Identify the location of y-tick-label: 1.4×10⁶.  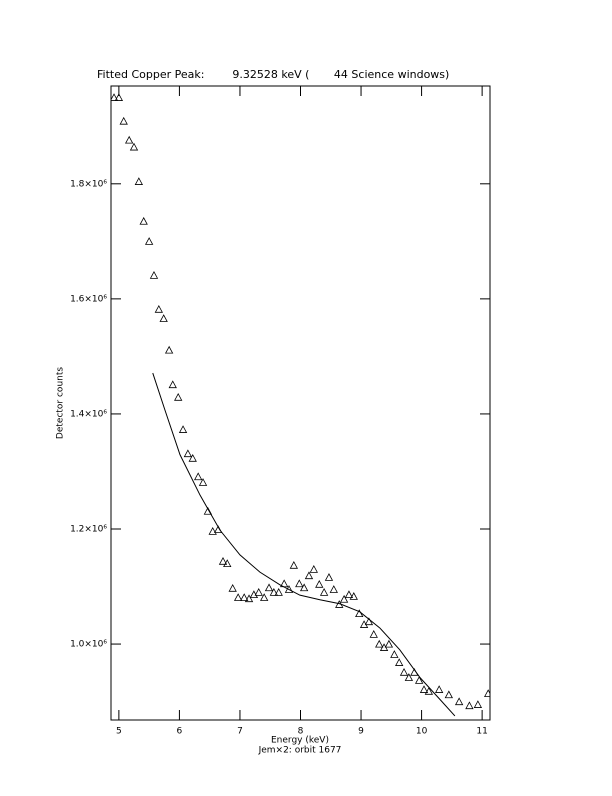
(88, 414).